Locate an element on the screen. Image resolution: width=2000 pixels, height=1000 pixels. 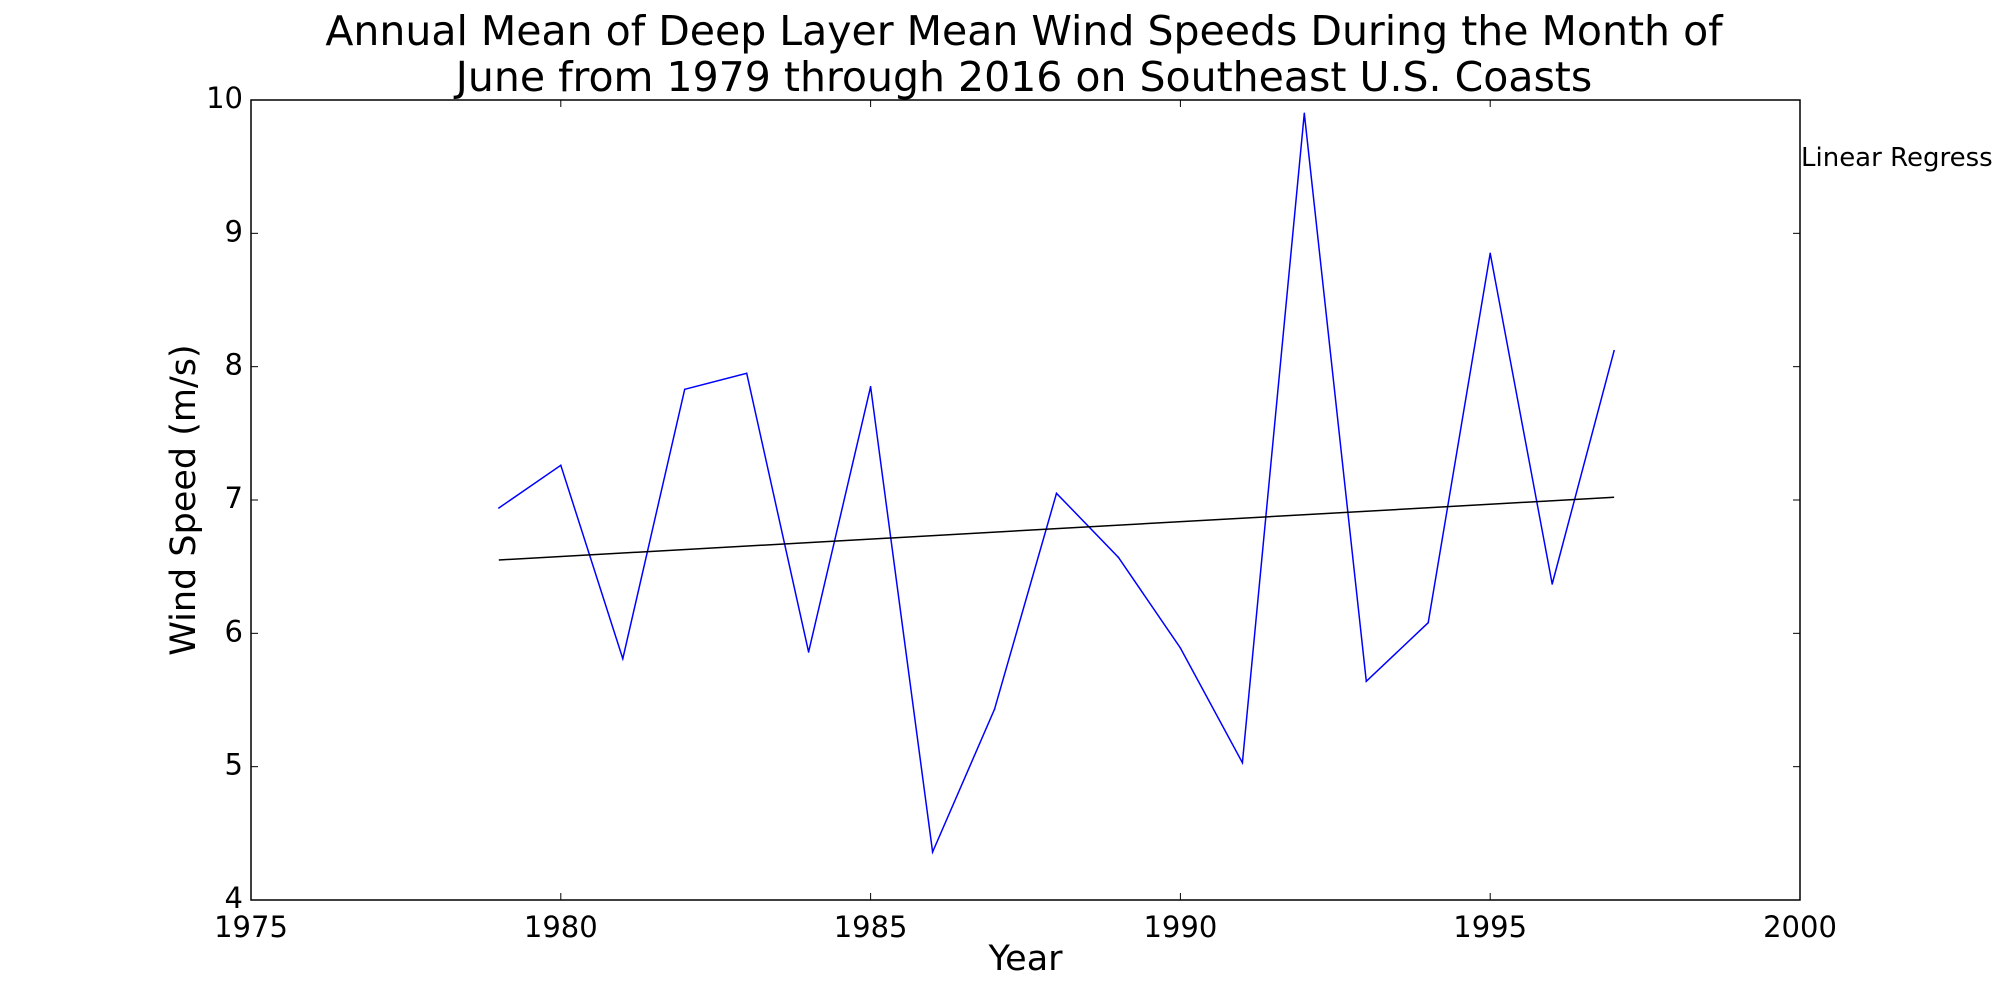
y-tick-label: 10 is located at coordinates (224, 98).